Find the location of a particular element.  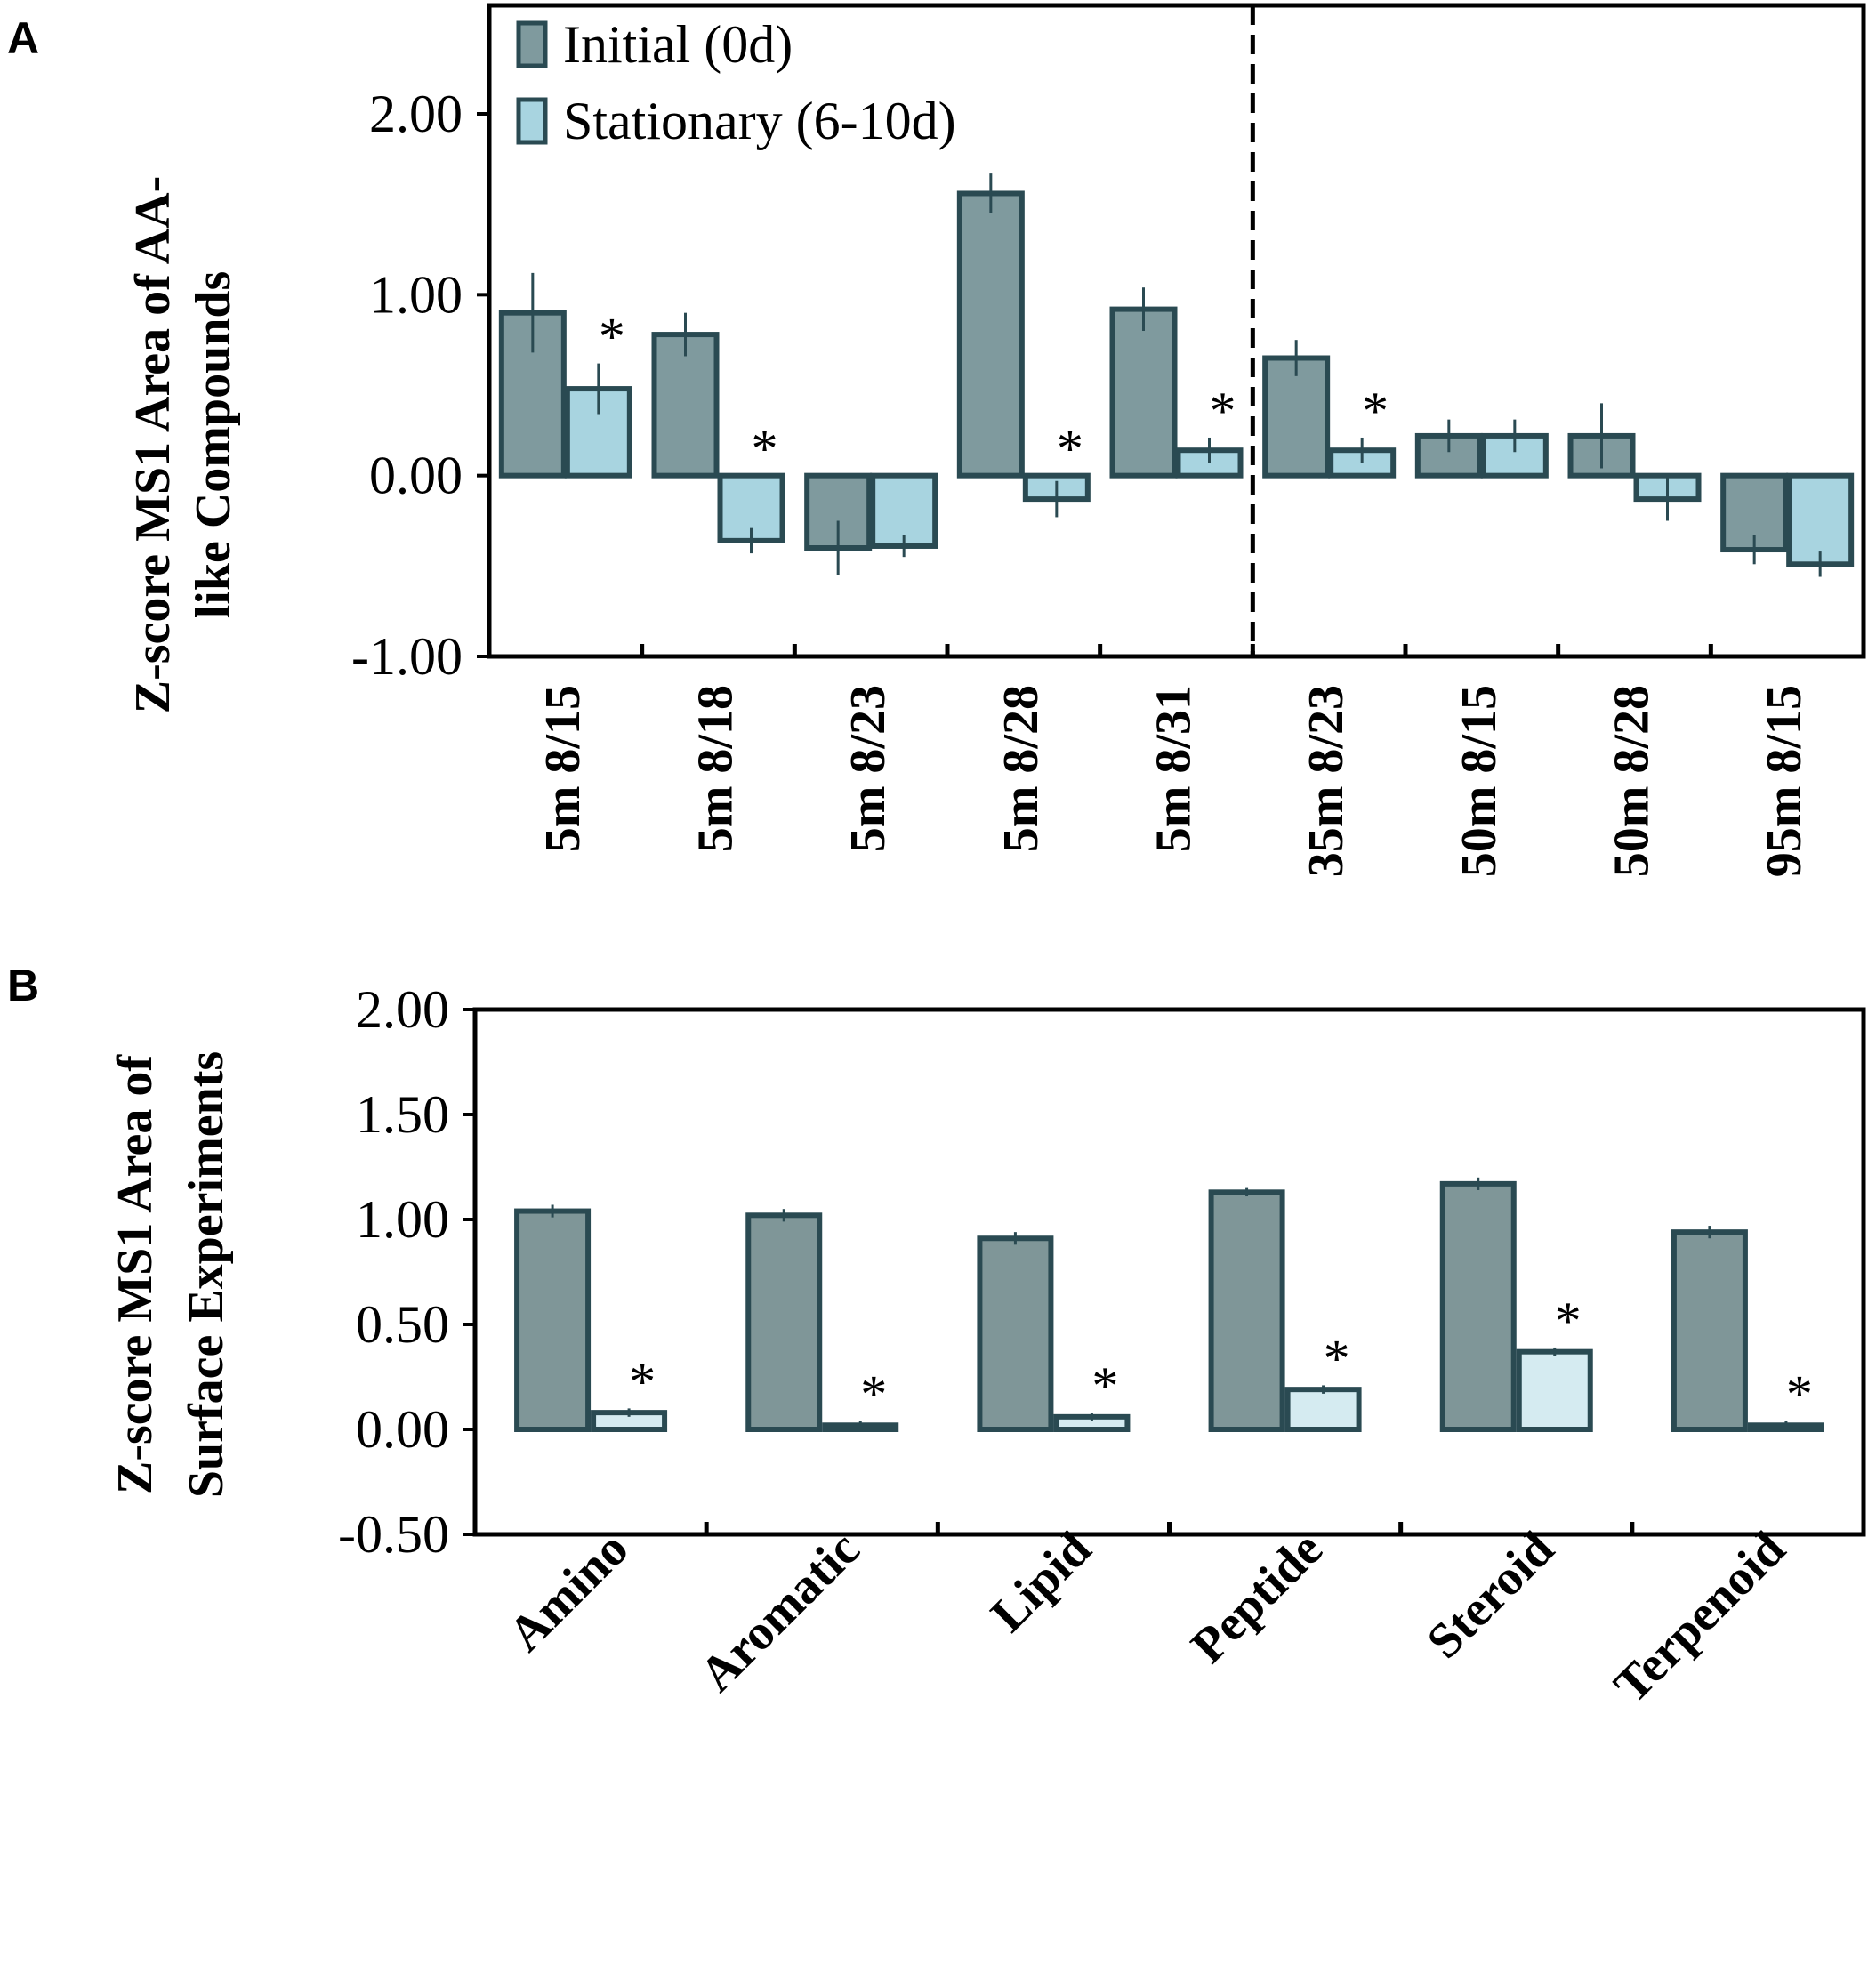

panel-a-x-category-label: 5m 8/15 is located at coordinates (563, 768).